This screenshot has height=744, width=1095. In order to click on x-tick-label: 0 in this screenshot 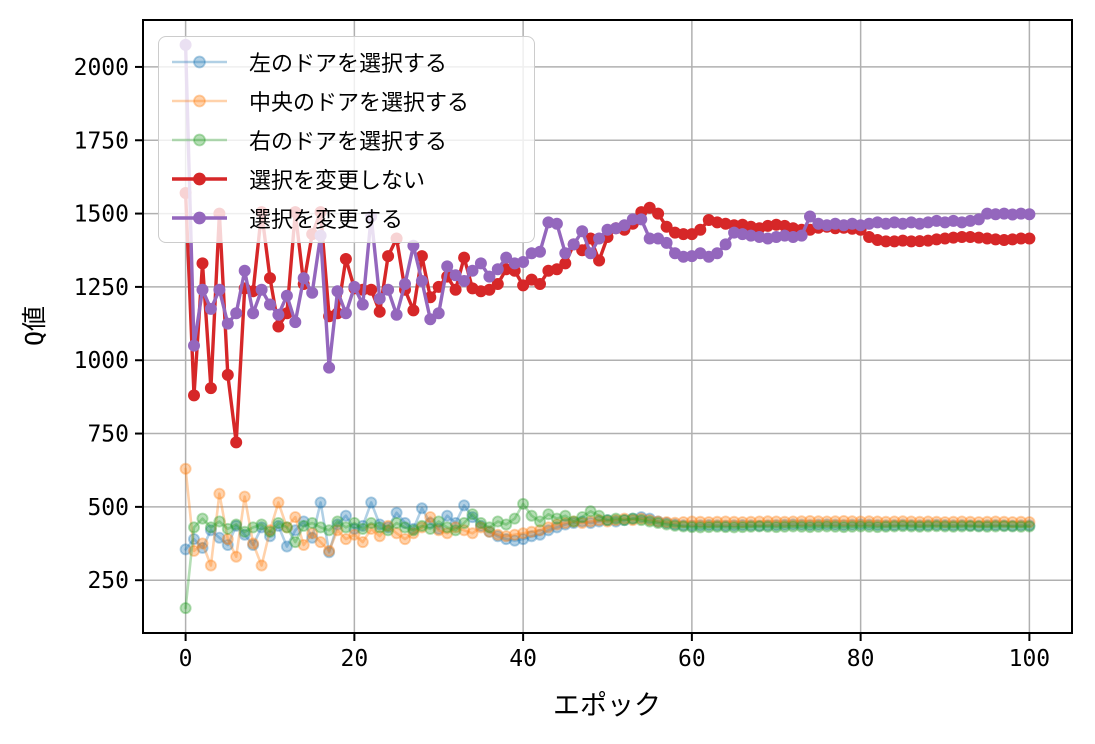, I will do `click(186, 659)`.